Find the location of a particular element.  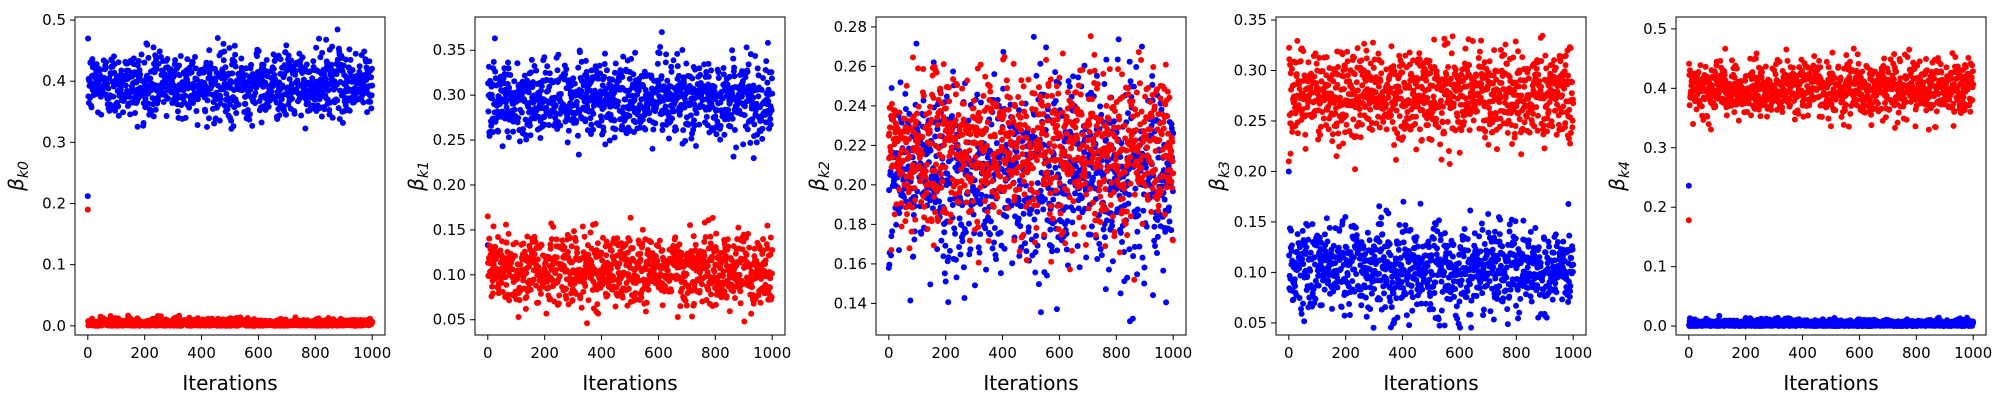

x-axis-label: Iterations is located at coordinates (629, 383).